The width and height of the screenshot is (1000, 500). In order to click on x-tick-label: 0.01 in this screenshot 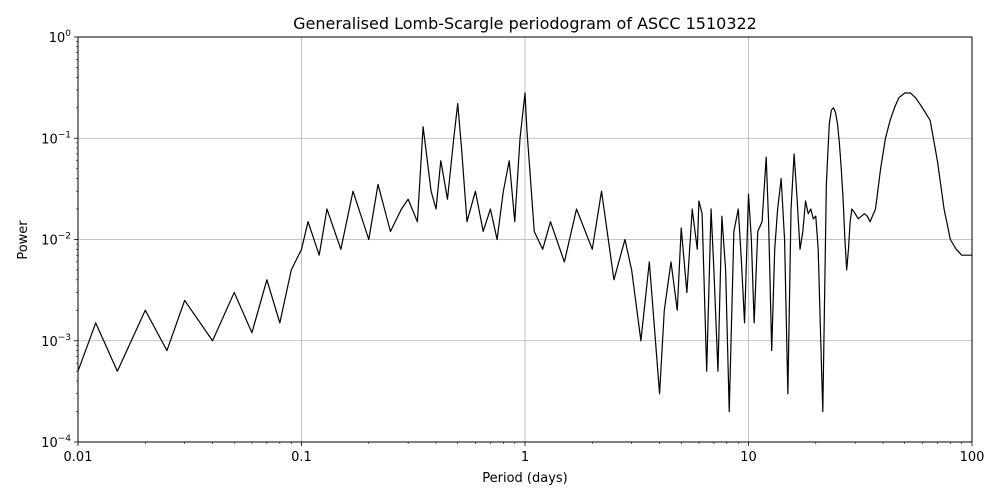, I will do `click(78, 457)`.